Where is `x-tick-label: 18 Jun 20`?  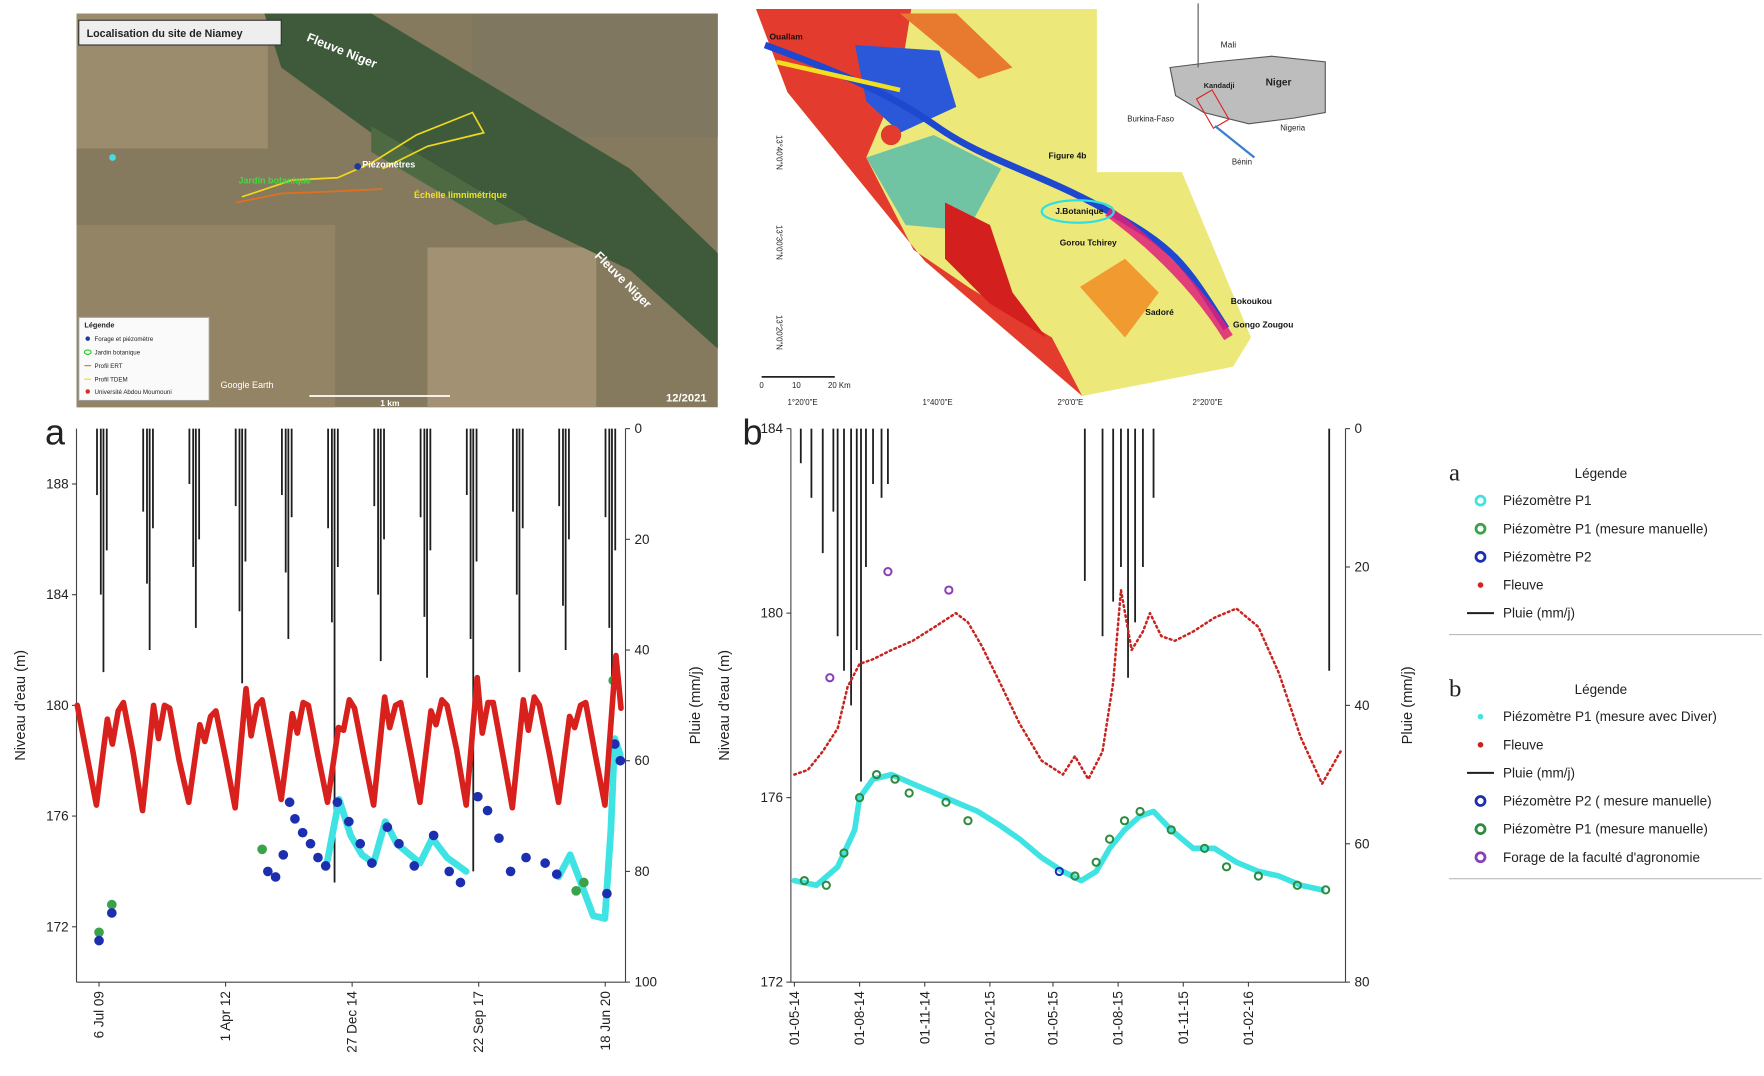
x-tick-label: 18 Jun 20 is located at coordinates (605, 1020).